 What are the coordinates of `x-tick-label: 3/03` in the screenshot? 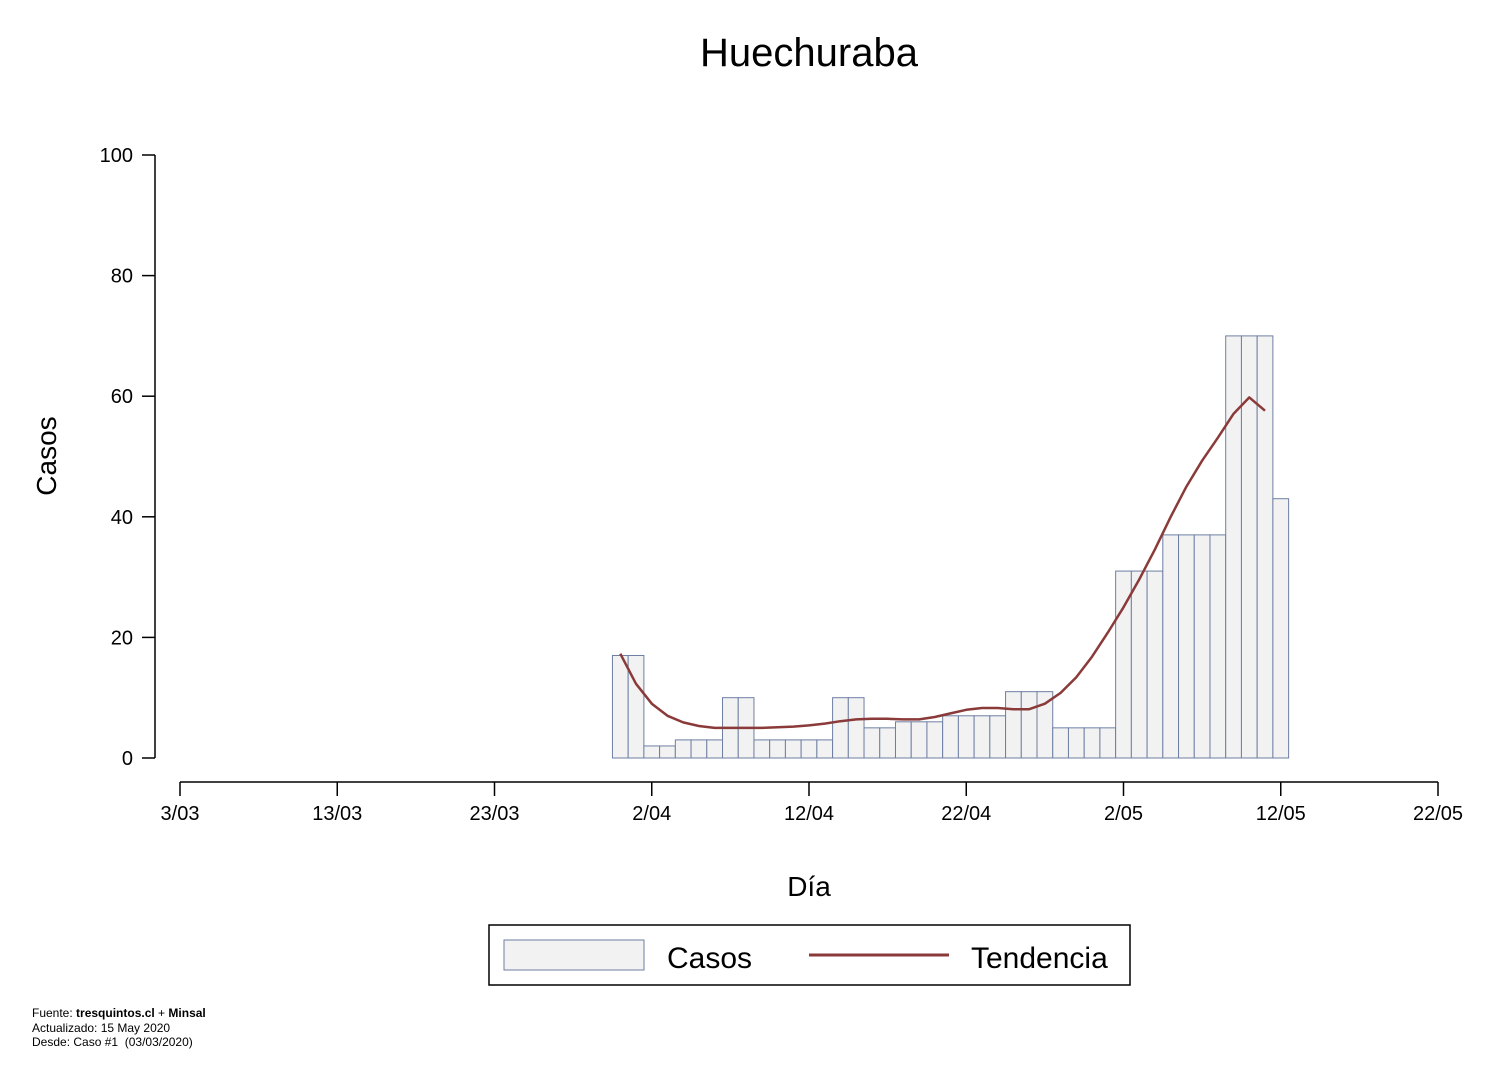 It's located at (180, 814).